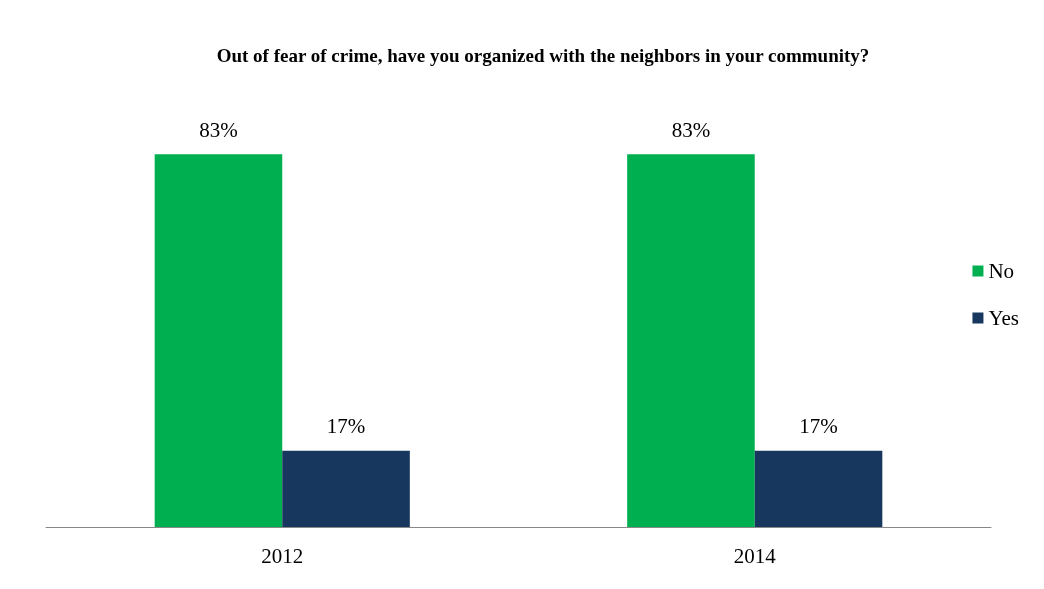 This screenshot has width=1044, height=589. I want to click on legend-label: No, so click(1001, 271).